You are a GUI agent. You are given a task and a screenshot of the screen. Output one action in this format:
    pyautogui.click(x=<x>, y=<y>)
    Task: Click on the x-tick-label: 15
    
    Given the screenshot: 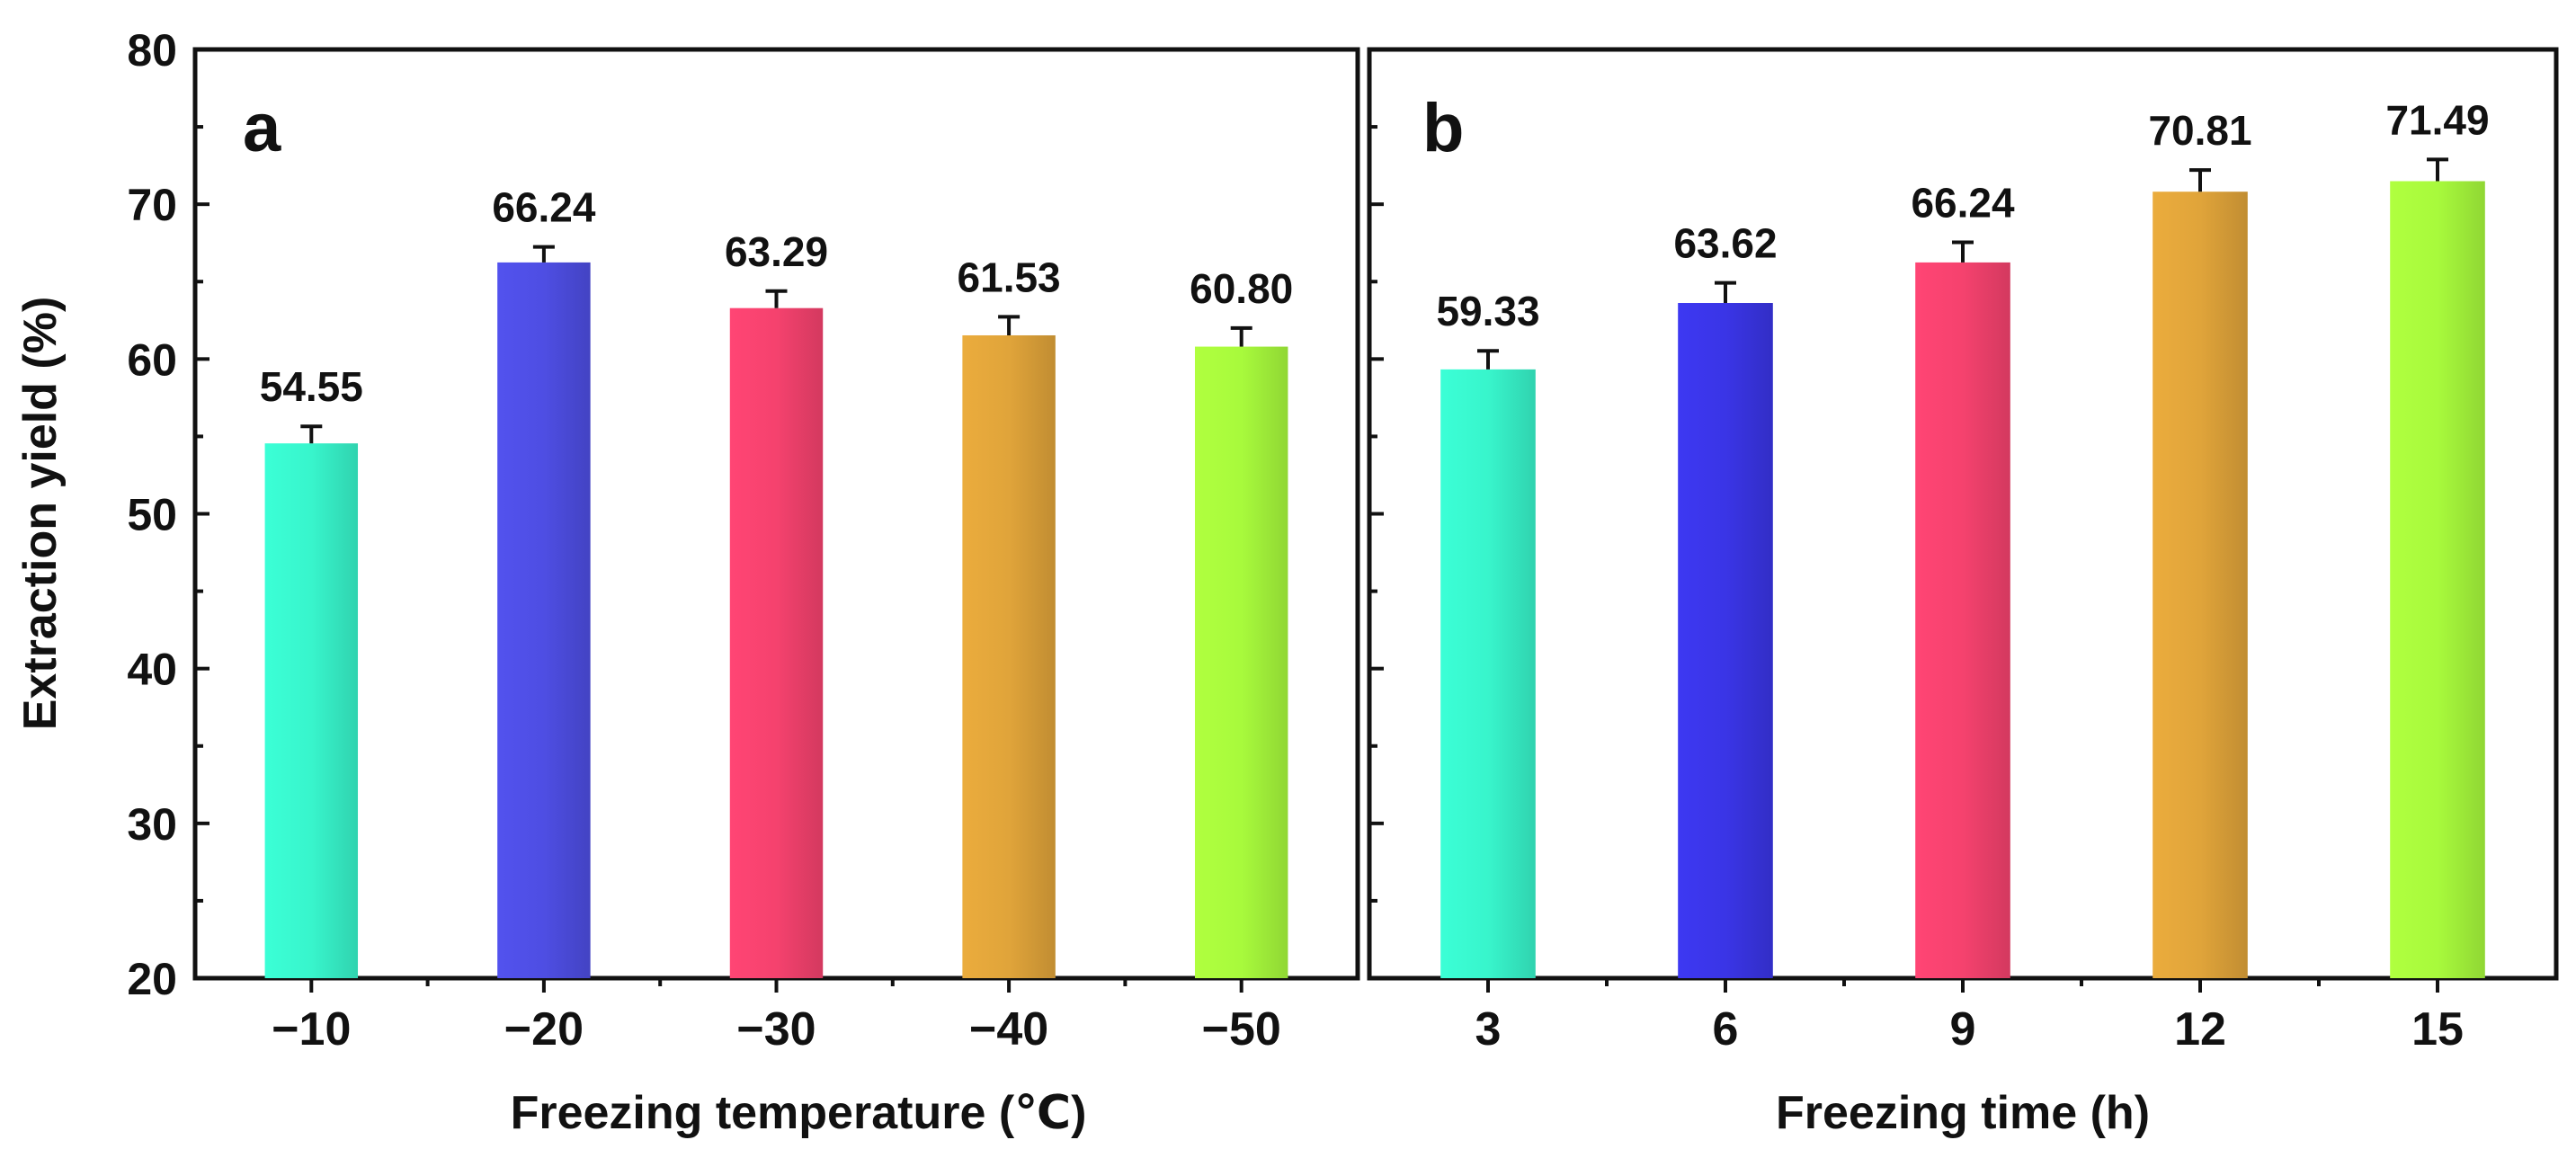 What is the action you would take?
    pyautogui.click(x=2438, y=1029)
    